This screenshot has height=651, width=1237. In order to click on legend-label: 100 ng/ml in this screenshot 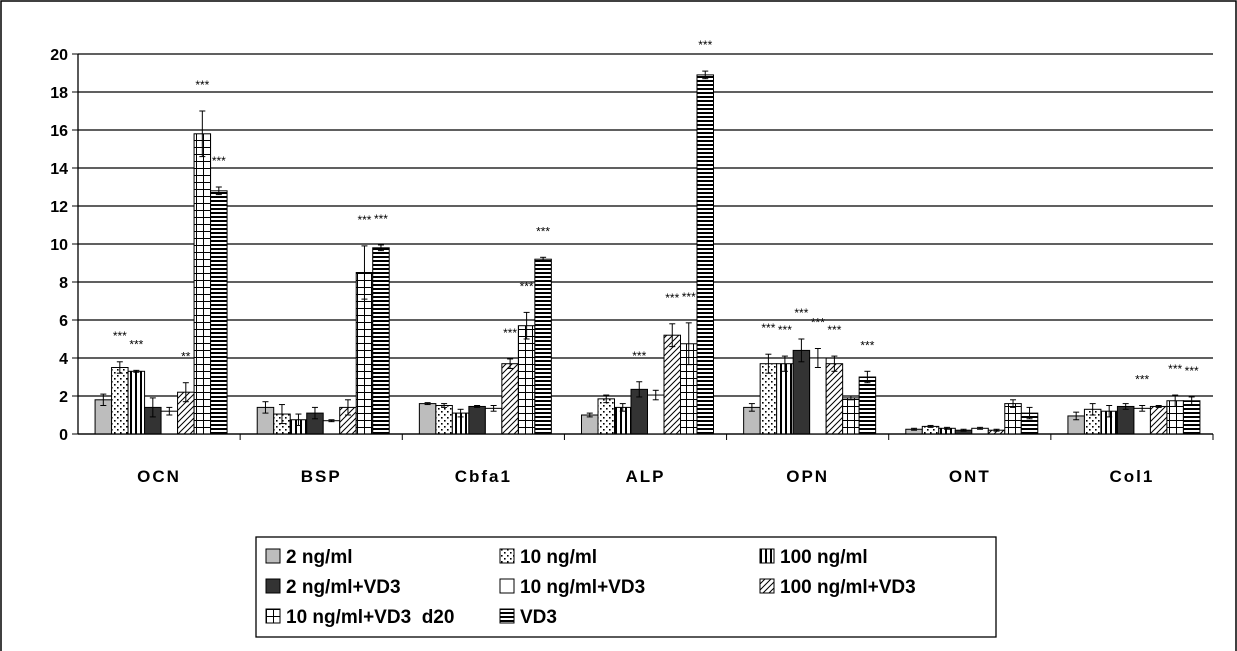, I will do `click(824, 557)`.